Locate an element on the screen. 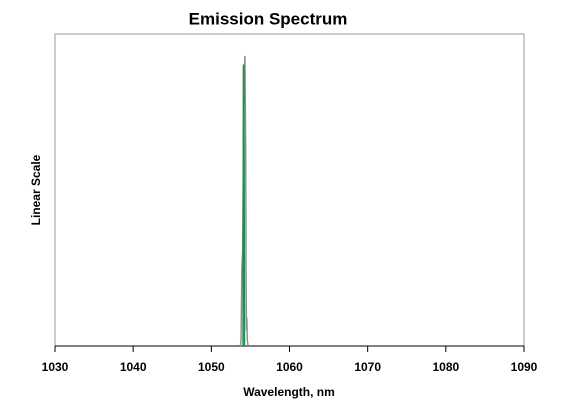  x-tick-label: 1090 is located at coordinates (524, 367).